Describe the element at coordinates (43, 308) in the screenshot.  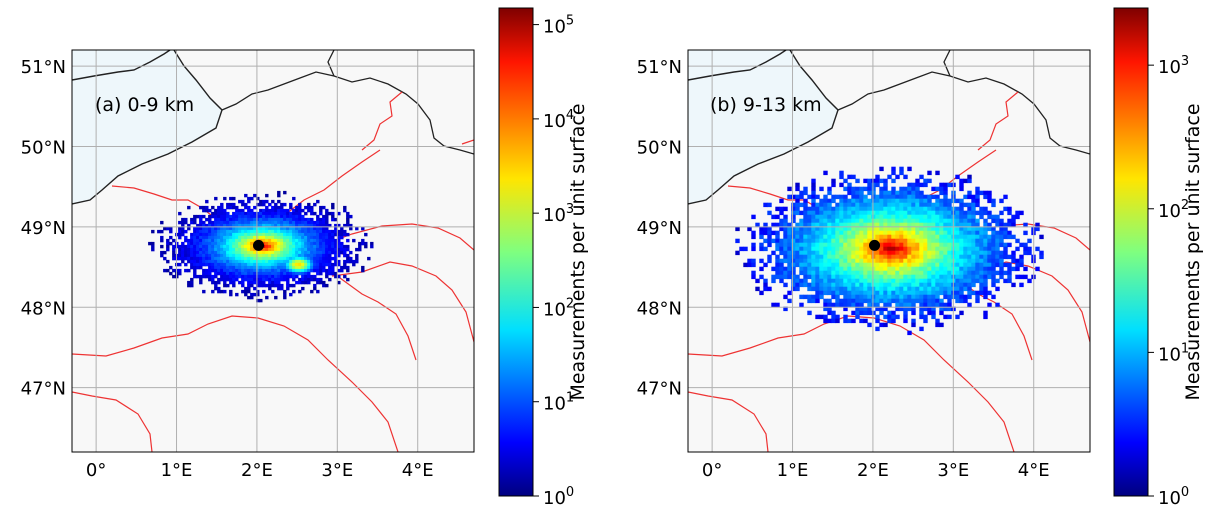
I see `lat-tick-label: 48°N` at that location.